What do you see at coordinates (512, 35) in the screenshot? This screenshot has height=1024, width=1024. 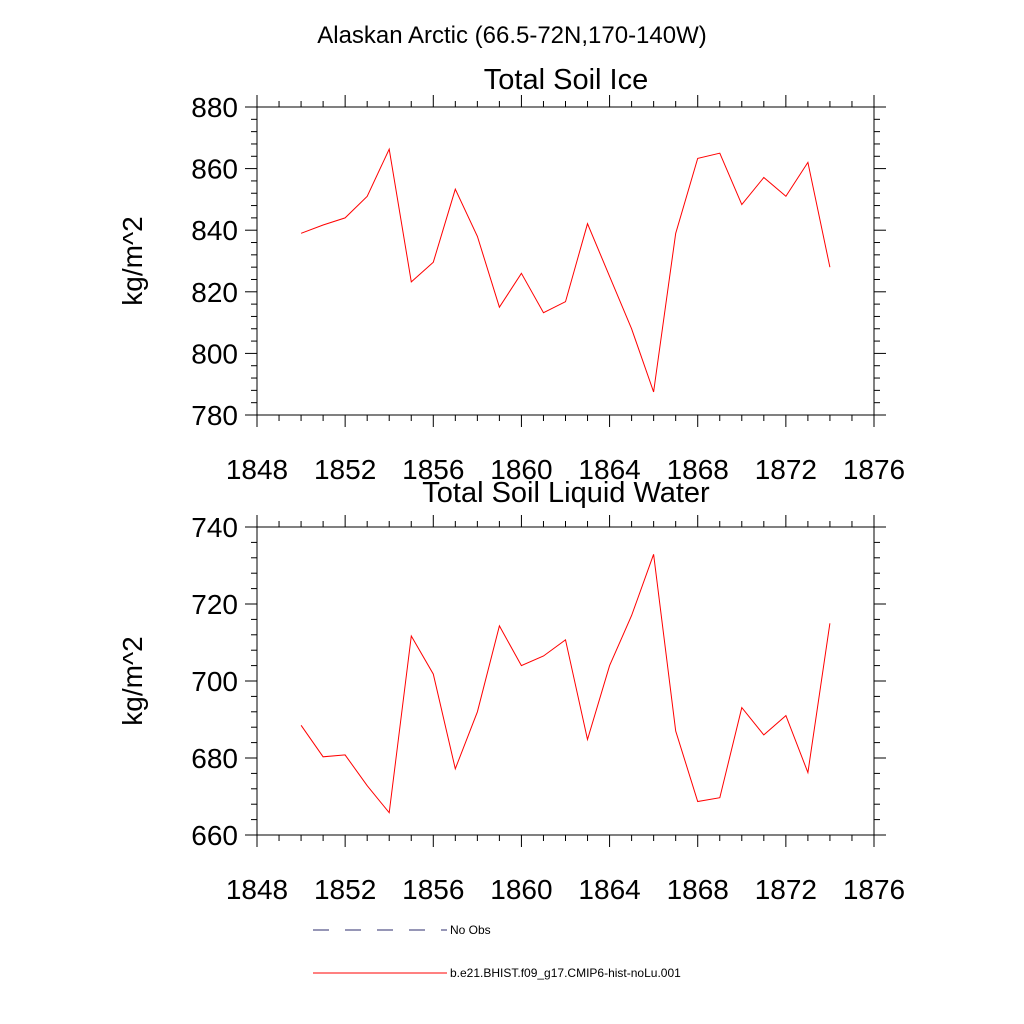 I see `figure-title: Alaskan Arctic (66.5-72N,170-140W)` at bounding box center [512, 35].